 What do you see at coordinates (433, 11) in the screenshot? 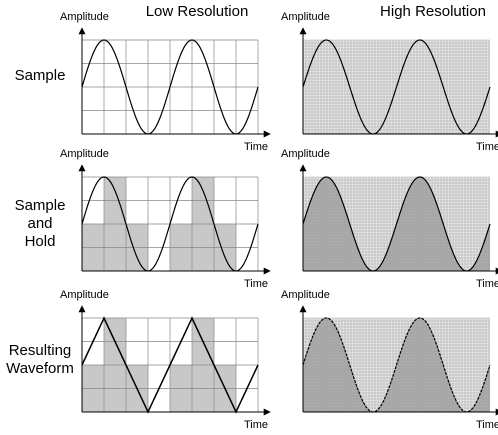
I see `column-header: High Resolution` at bounding box center [433, 11].